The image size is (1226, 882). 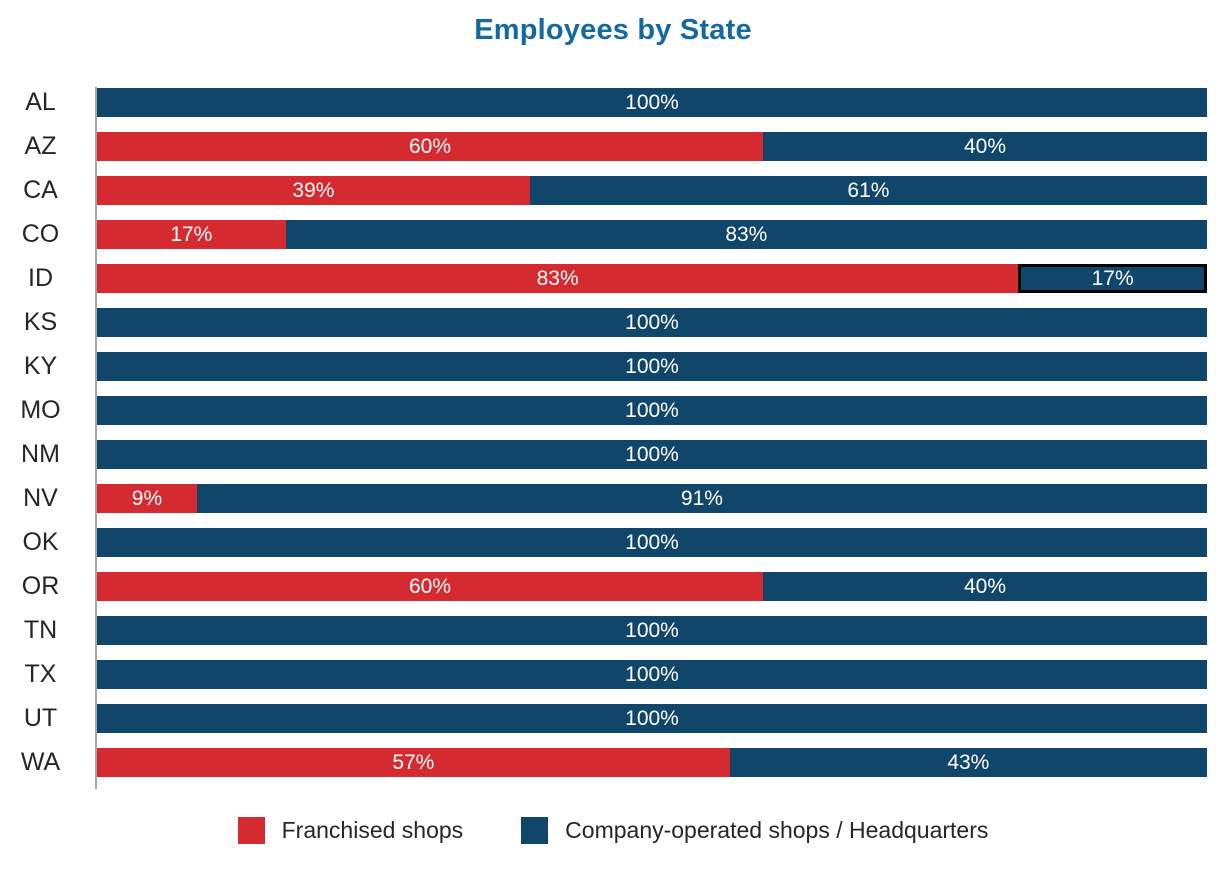 I want to click on bar-row: CA 39% 61%, so click(x=613, y=190).